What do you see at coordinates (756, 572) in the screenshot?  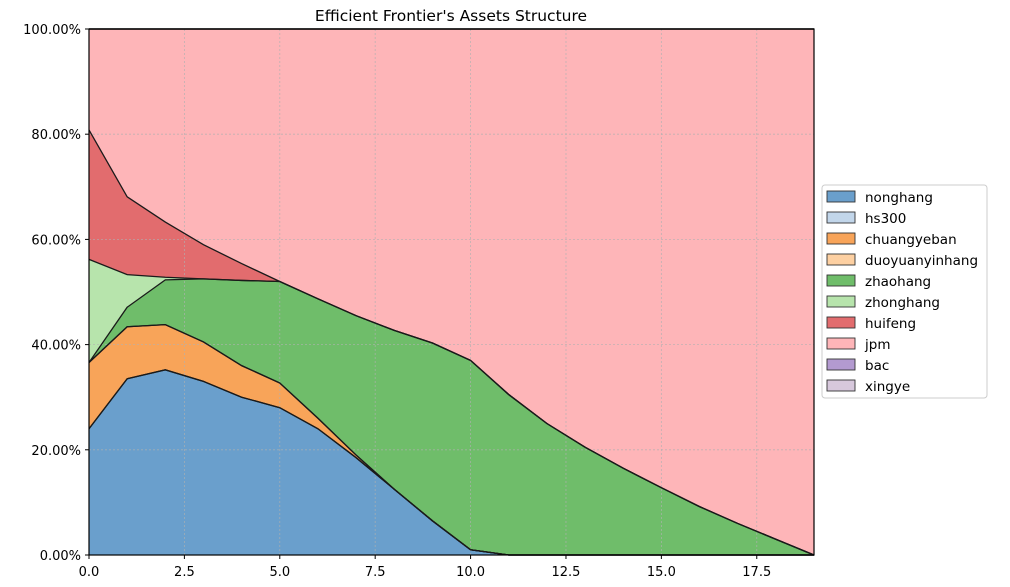 I see `x-tick-label: 17.5` at bounding box center [756, 572].